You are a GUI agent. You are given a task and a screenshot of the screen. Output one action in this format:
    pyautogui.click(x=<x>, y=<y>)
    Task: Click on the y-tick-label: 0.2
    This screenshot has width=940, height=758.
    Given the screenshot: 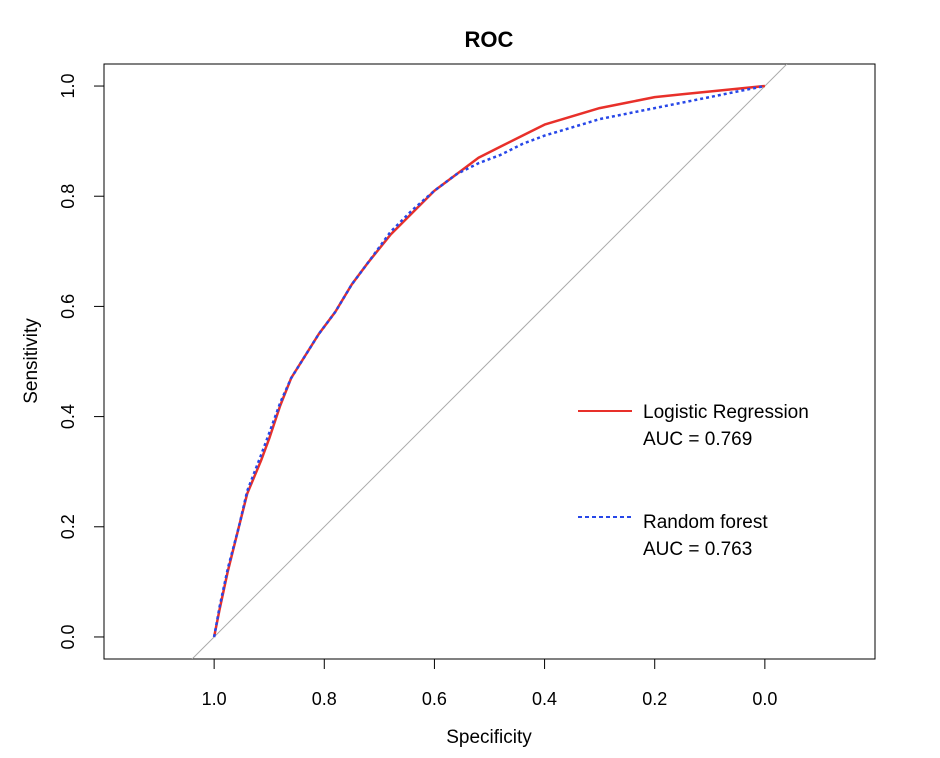 What is the action you would take?
    pyautogui.click(x=68, y=526)
    